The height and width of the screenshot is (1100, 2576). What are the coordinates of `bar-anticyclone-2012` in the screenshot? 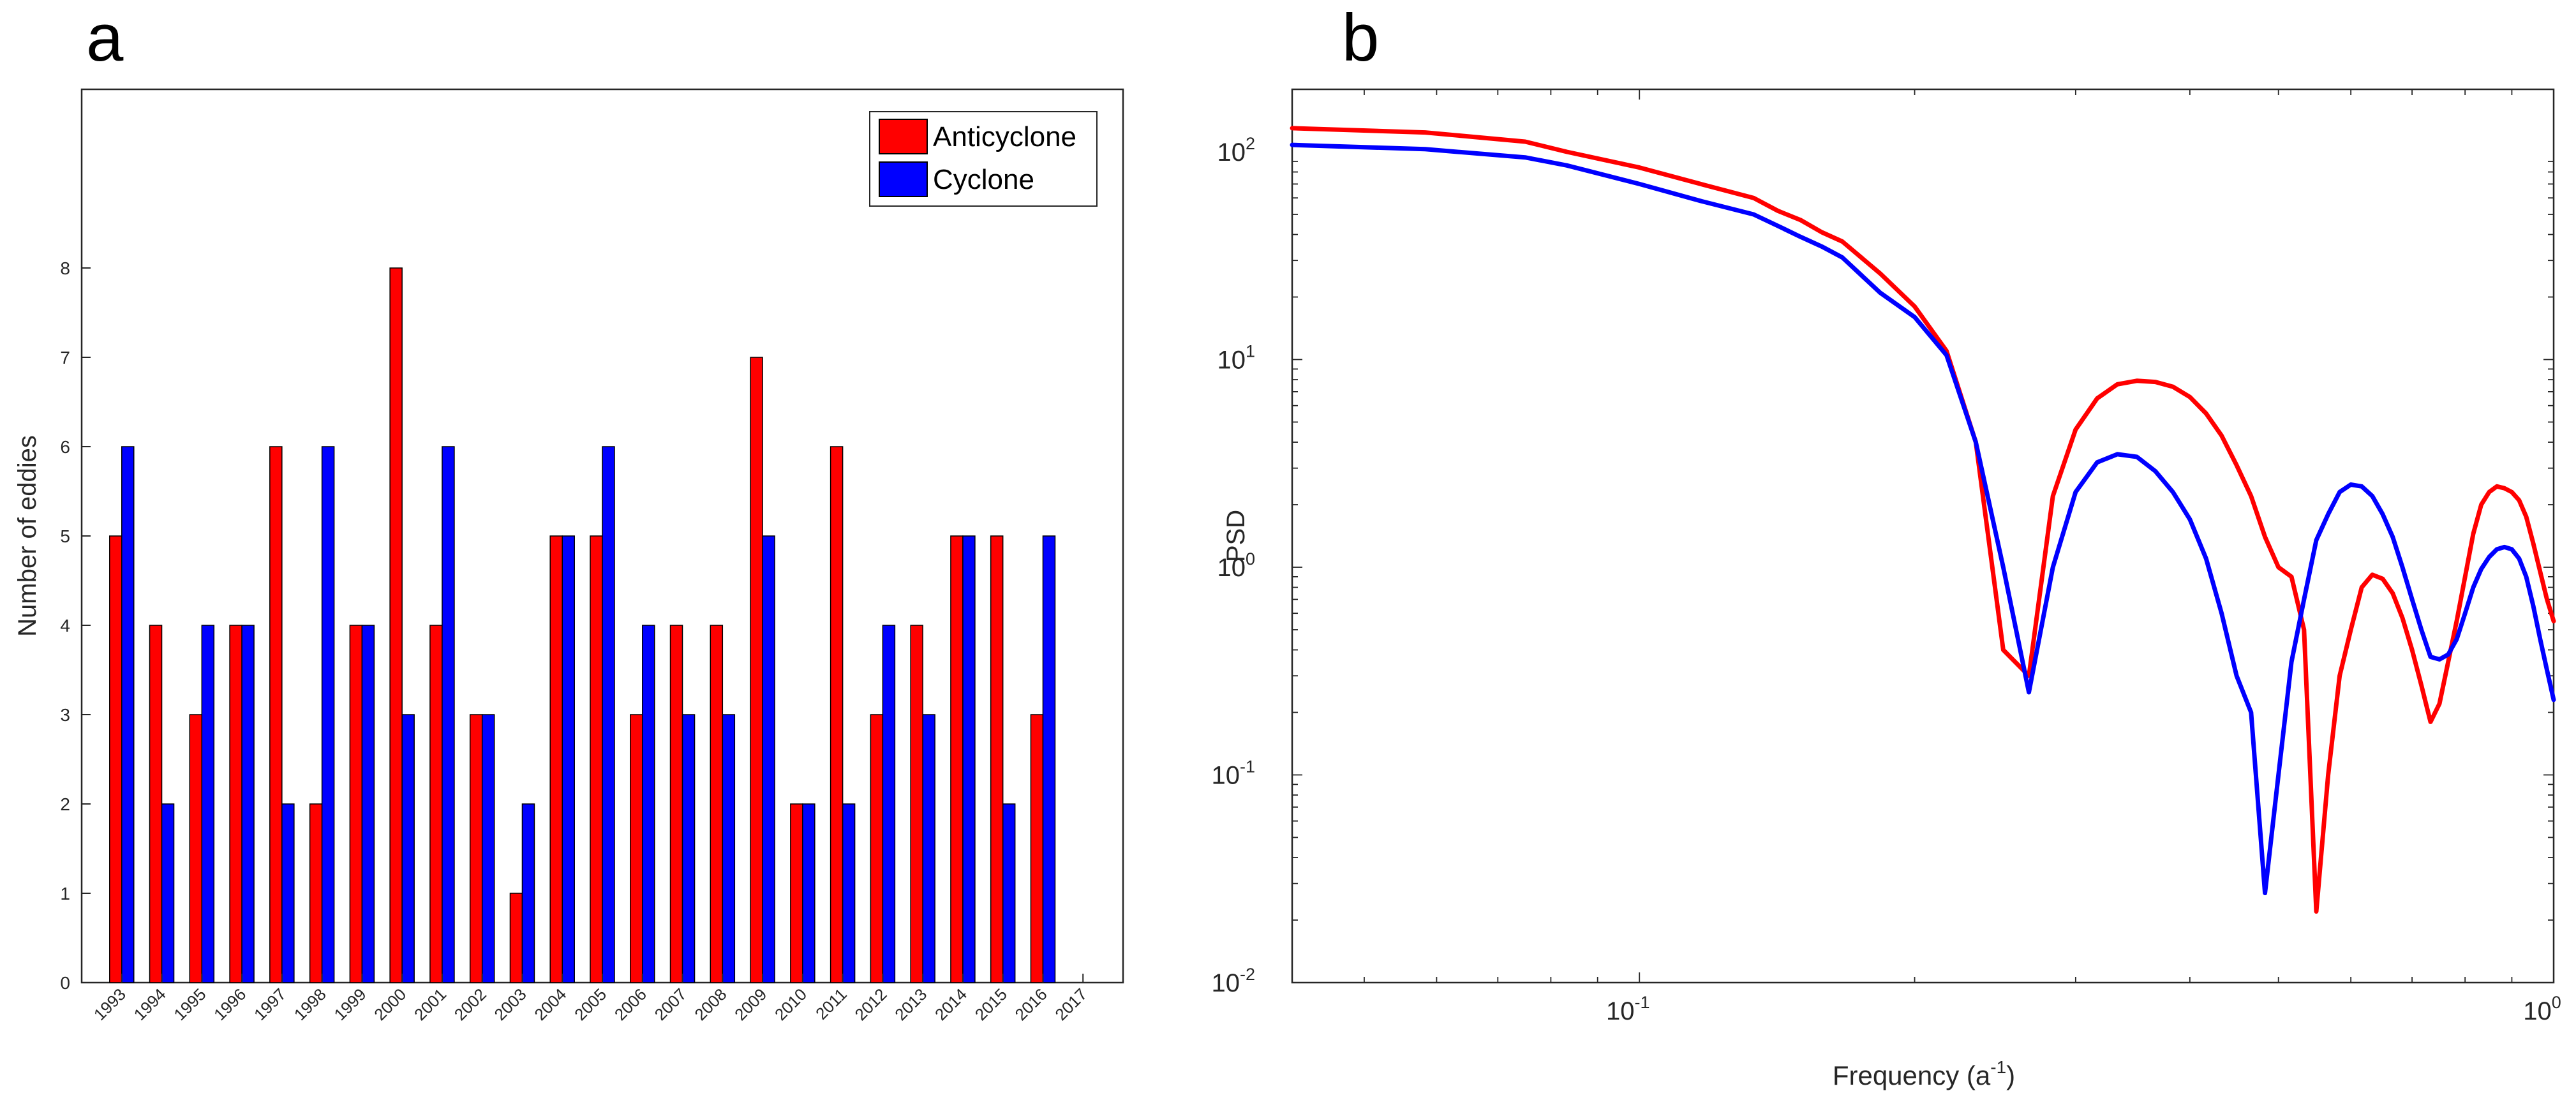 It's located at (877, 848).